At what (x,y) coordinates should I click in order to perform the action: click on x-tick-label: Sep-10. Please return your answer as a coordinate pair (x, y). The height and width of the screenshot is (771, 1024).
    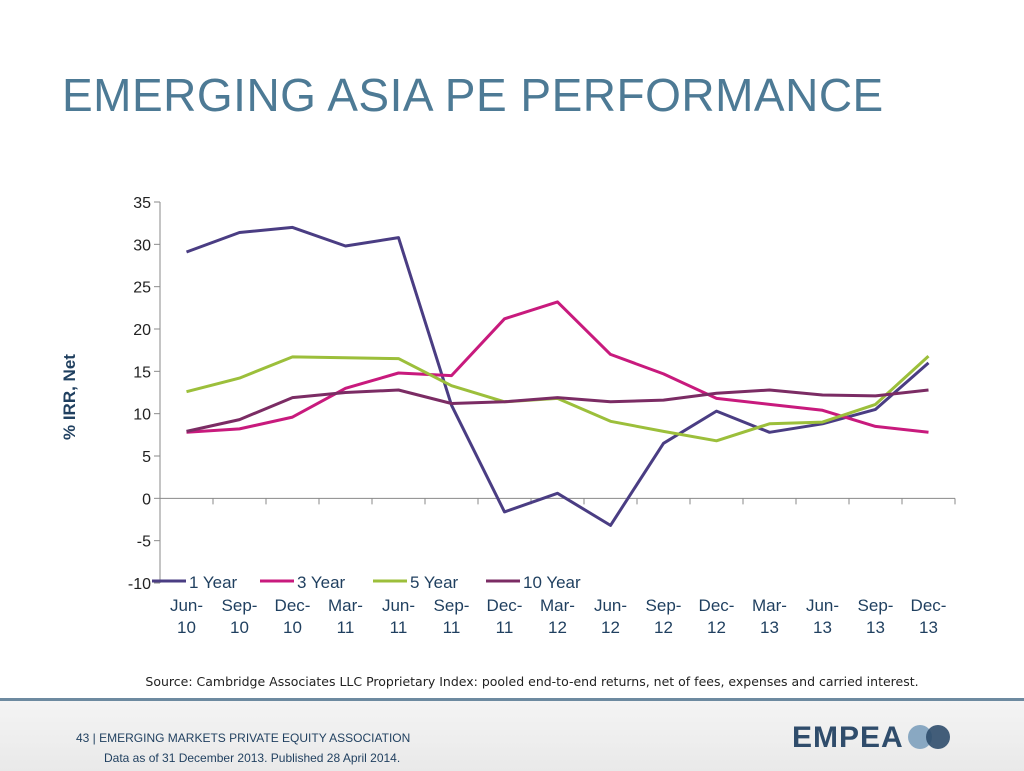
    Looking at the image, I should click on (240, 616).